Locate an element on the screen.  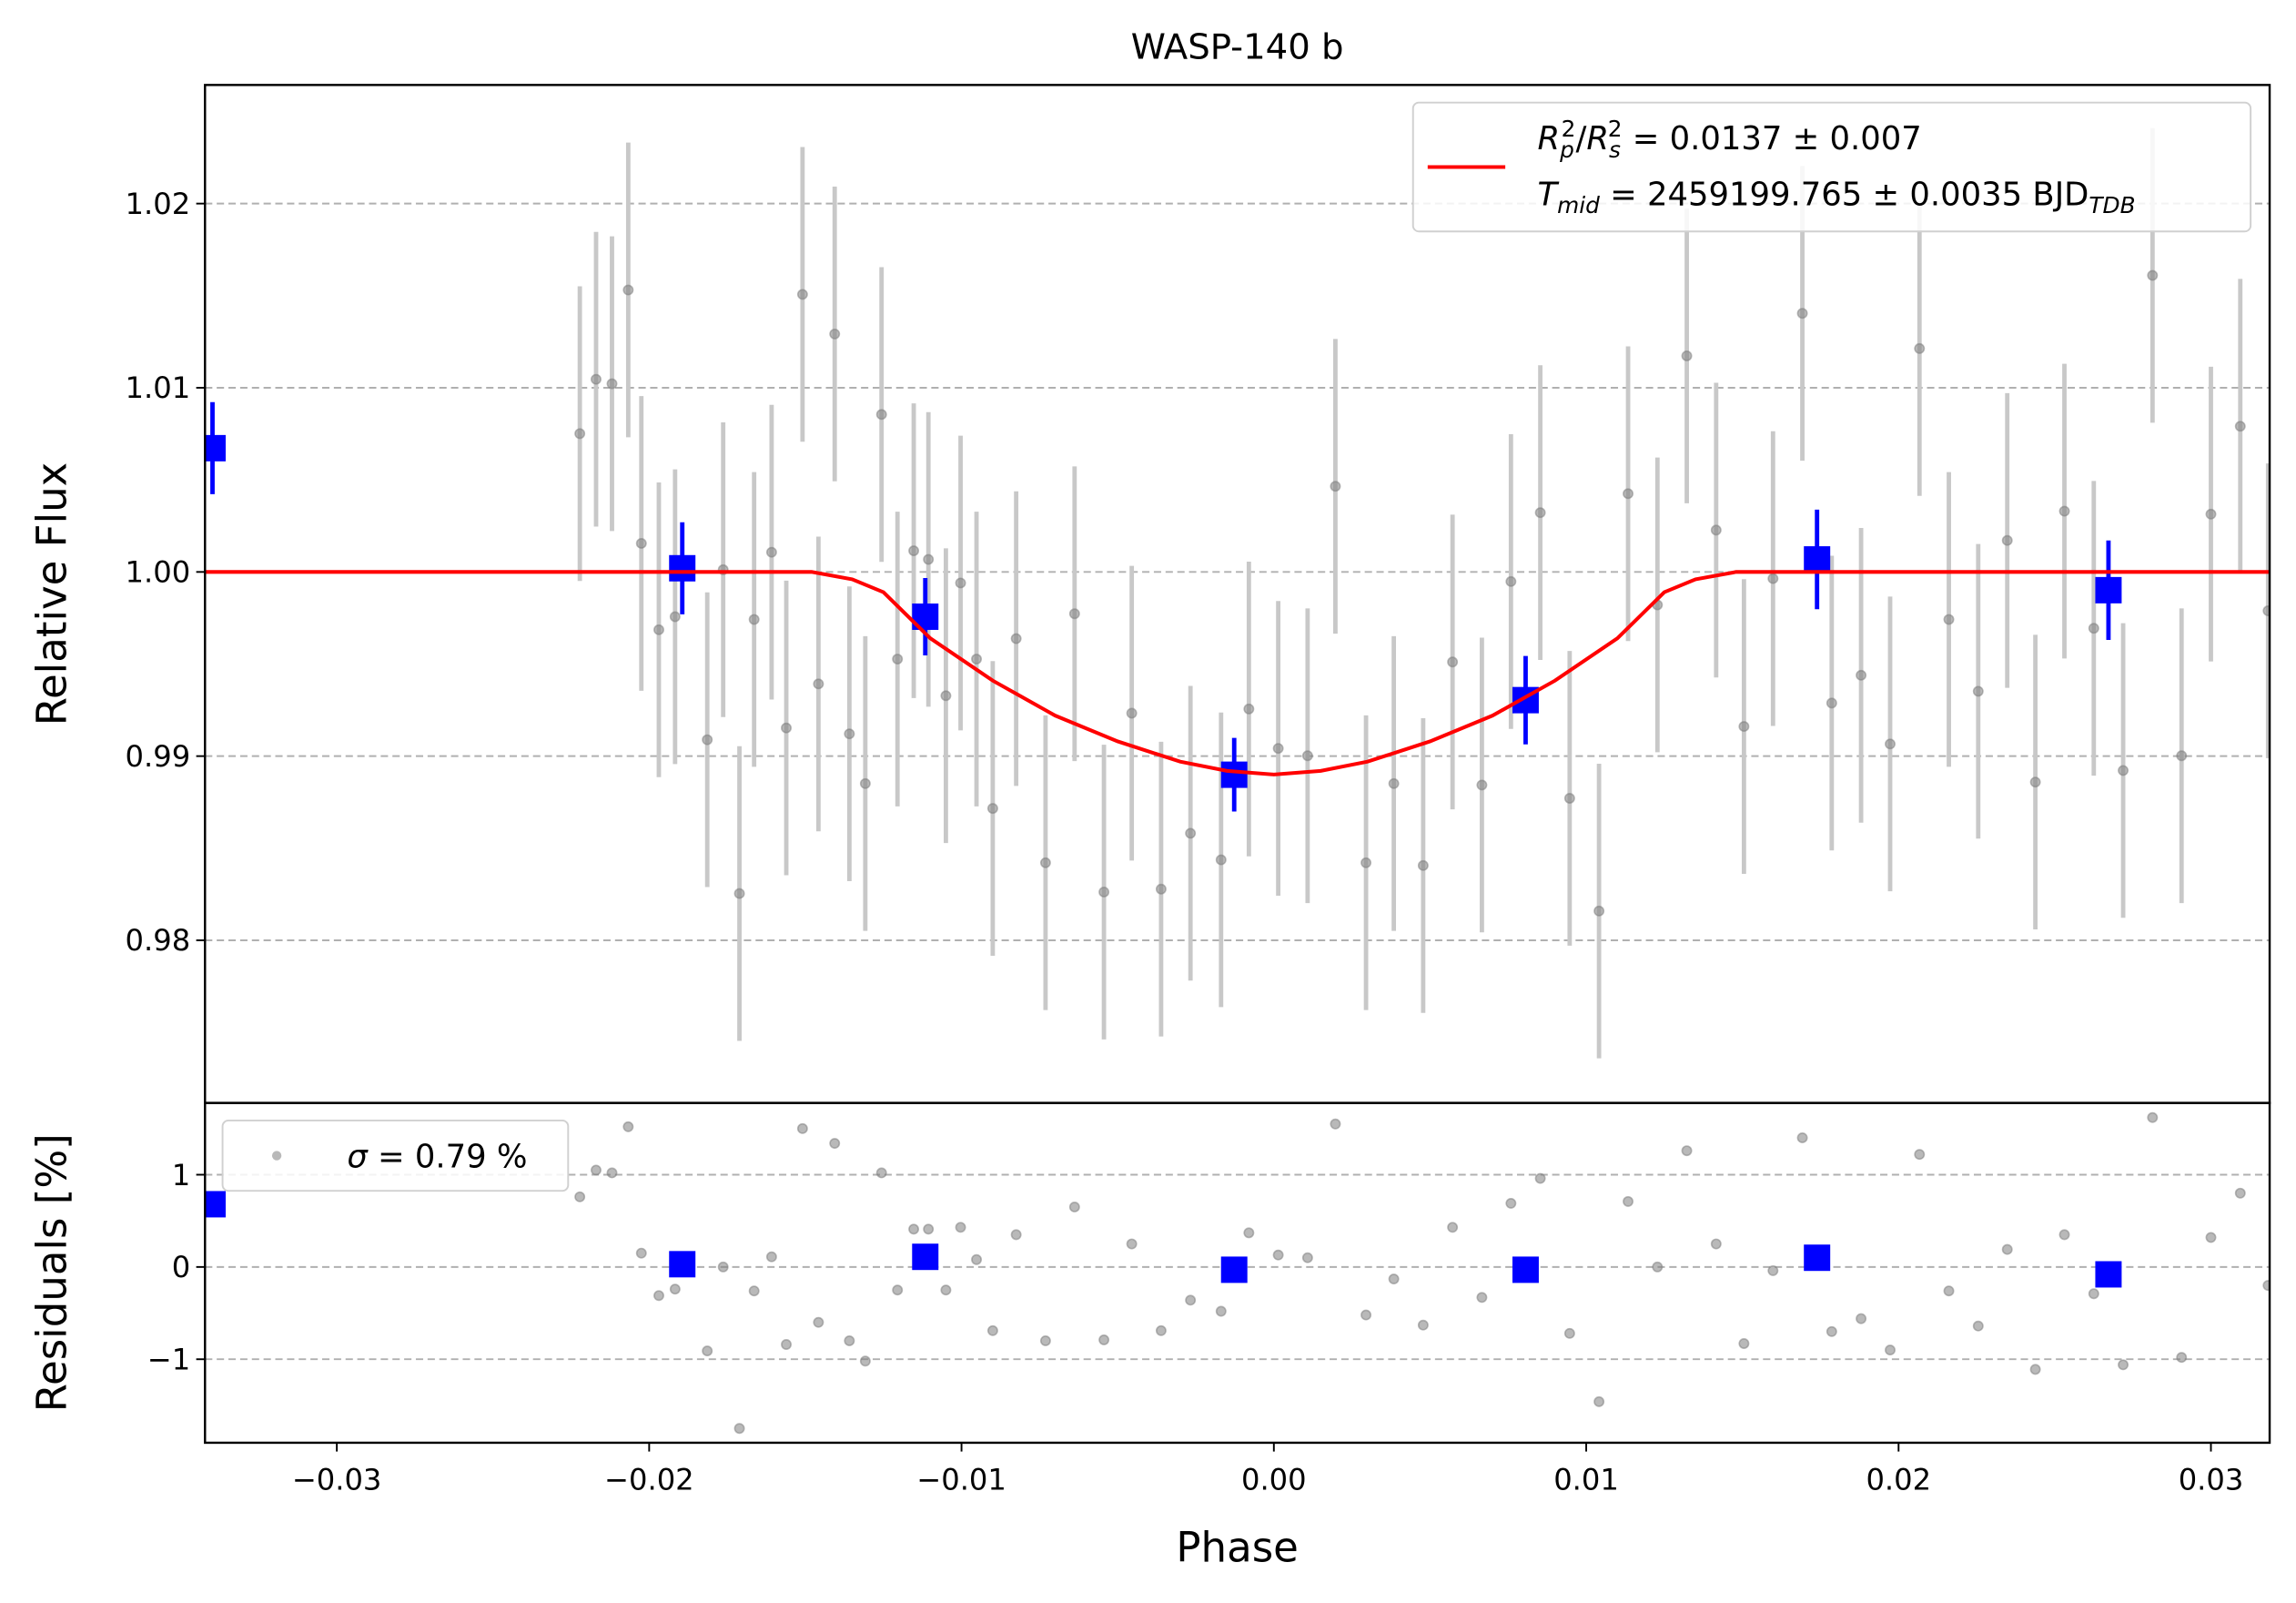
y-tick-label: 1 is located at coordinates (181, 1175).